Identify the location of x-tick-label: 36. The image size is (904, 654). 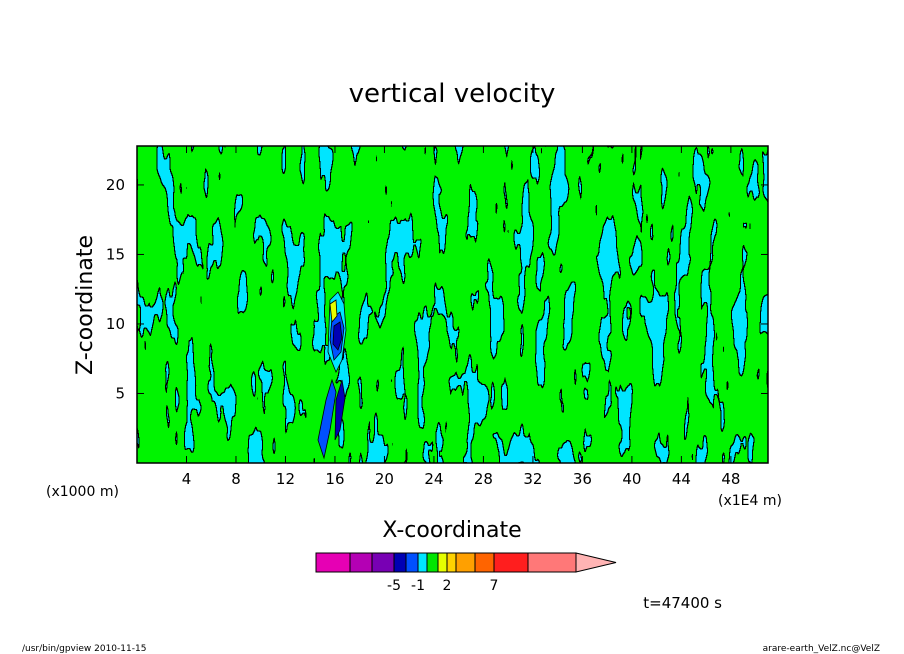
(582, 479).